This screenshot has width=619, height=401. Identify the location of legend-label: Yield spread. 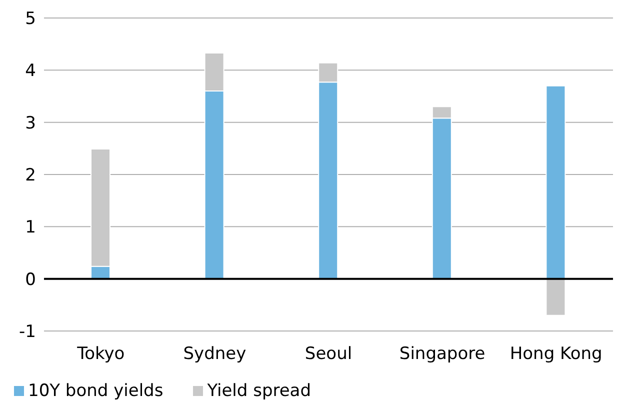
(259, 391).